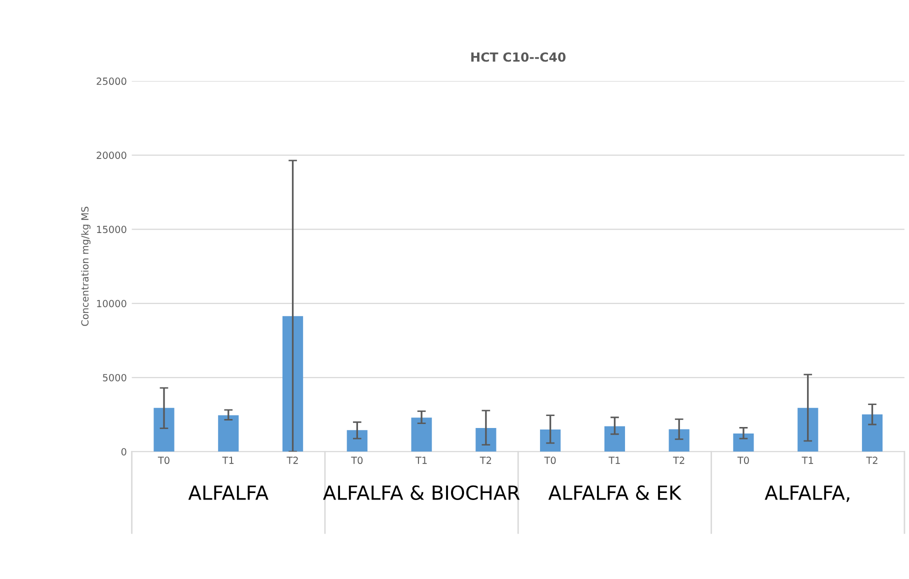 This screenshot has width=909, height=579. Describe the element at coordinates (807, 494) in the screenshot. I see `text: ALFALFA,` at that location.